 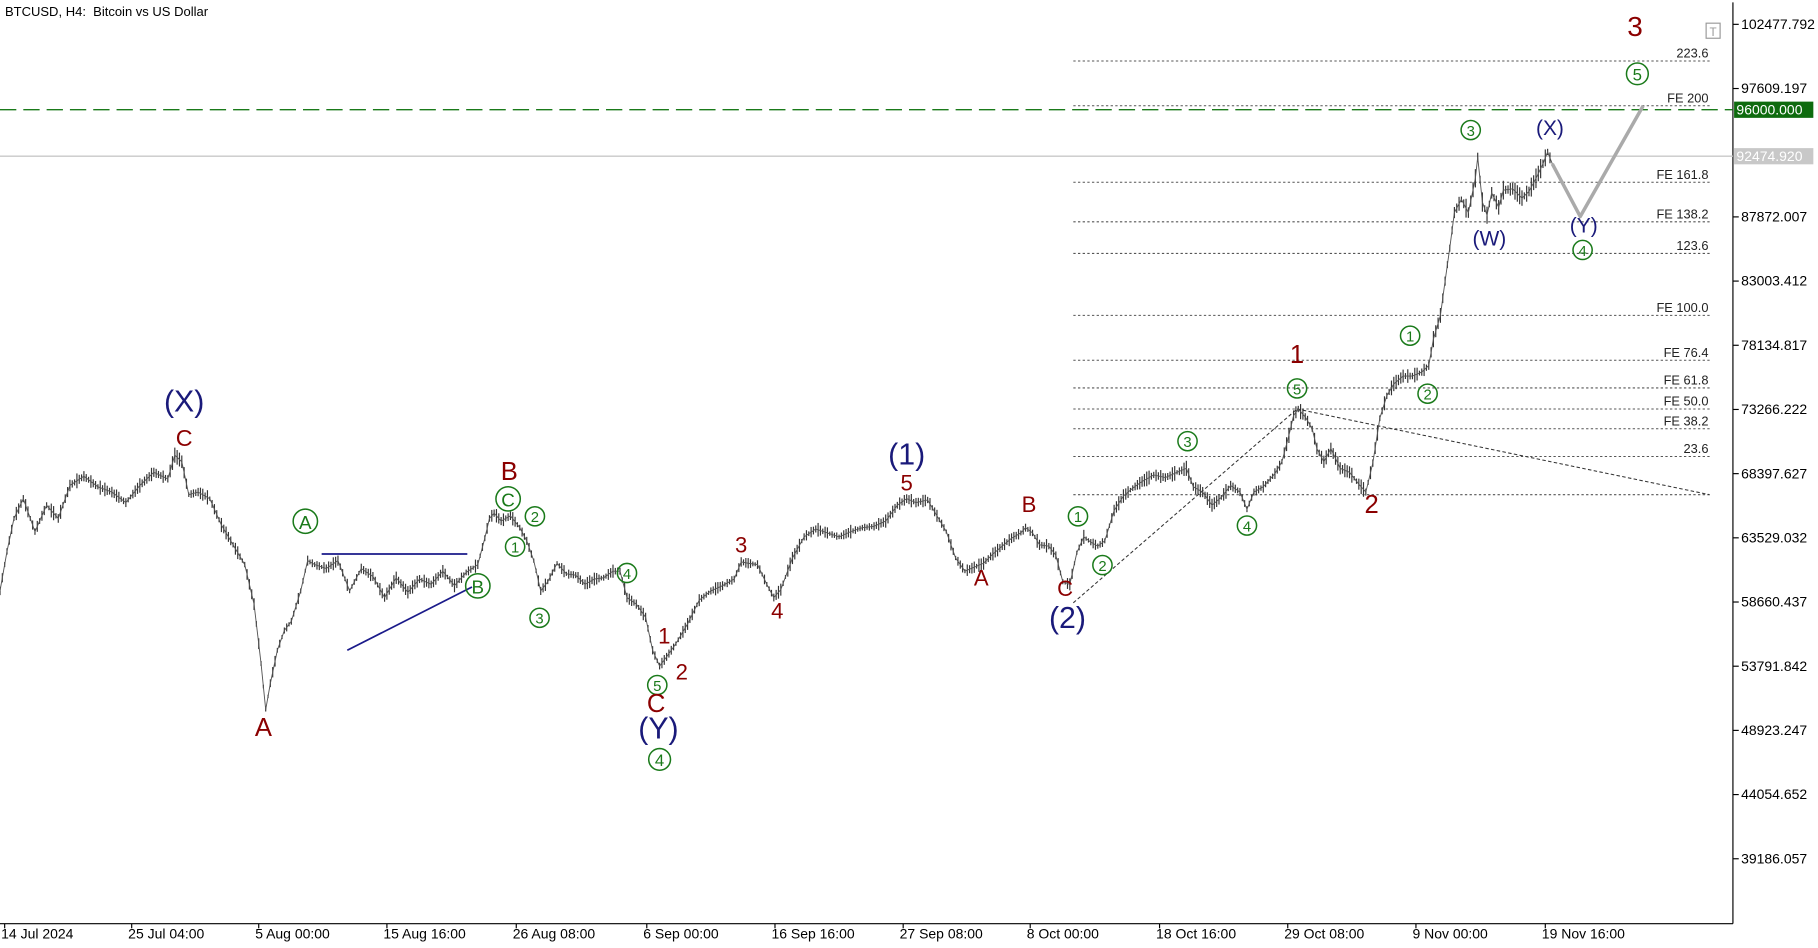 I want to click on trade-panel-icon-letter: T, so click(x=1713, y=32).